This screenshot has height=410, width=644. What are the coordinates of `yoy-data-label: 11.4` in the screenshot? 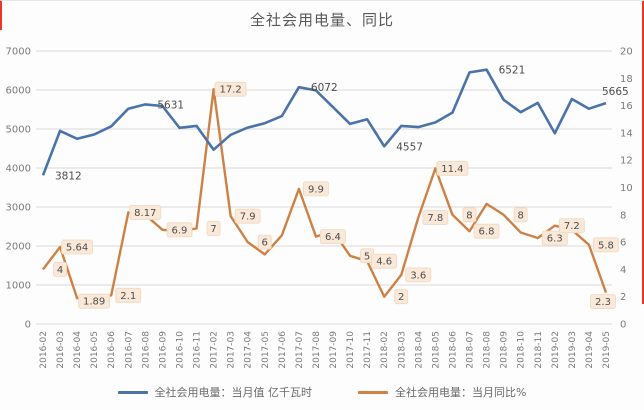 It's located at (452, 168).